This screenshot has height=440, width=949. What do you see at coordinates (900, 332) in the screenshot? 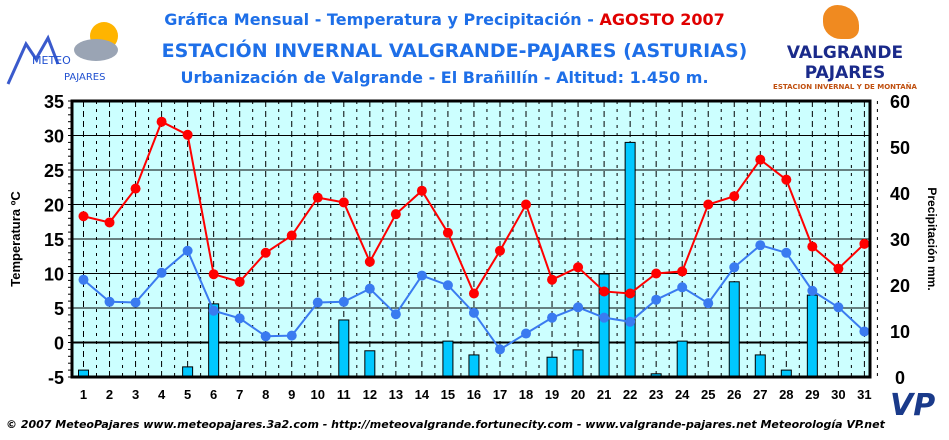
I see `y2-tick-label: 10` at bounding box center [900, 332].